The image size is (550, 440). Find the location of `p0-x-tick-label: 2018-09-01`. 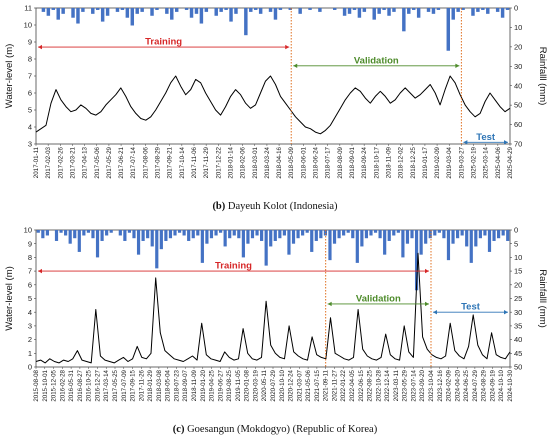

p0-x-tick-label: 2018-09-01 is located at coordinates (352, 162).